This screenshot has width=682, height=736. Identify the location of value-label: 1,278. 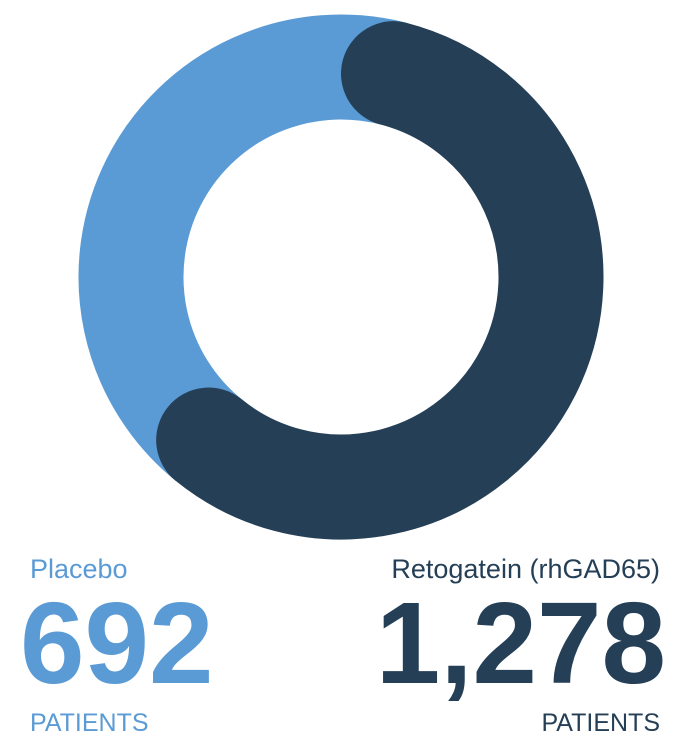
(521, 643).